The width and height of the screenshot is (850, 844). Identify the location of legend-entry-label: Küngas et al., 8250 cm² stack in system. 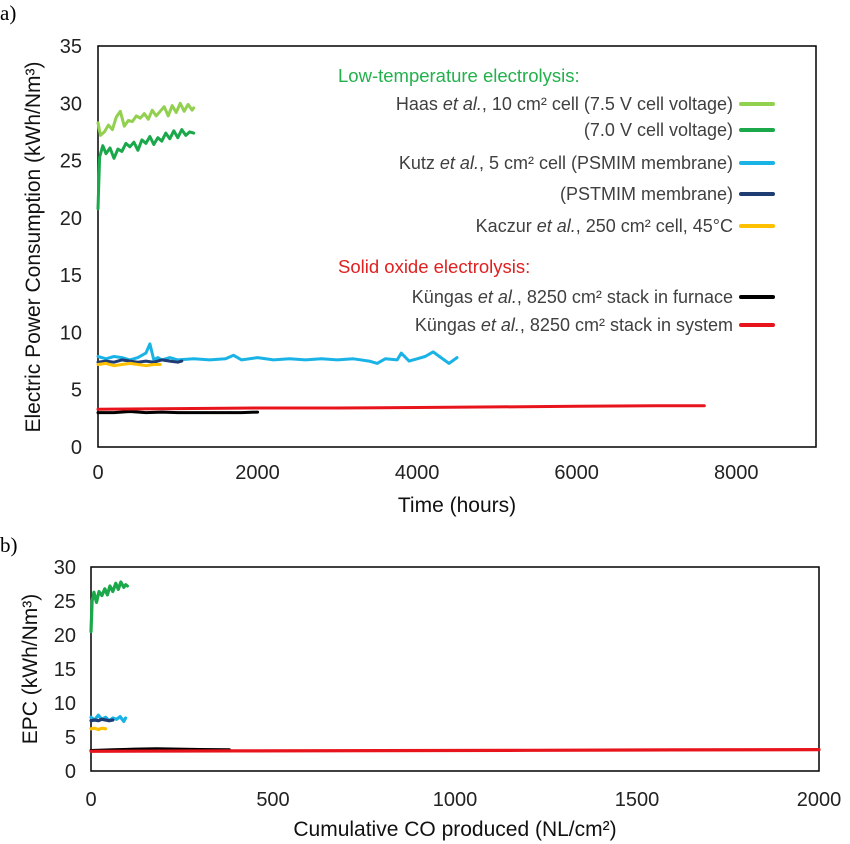
(574, 325).